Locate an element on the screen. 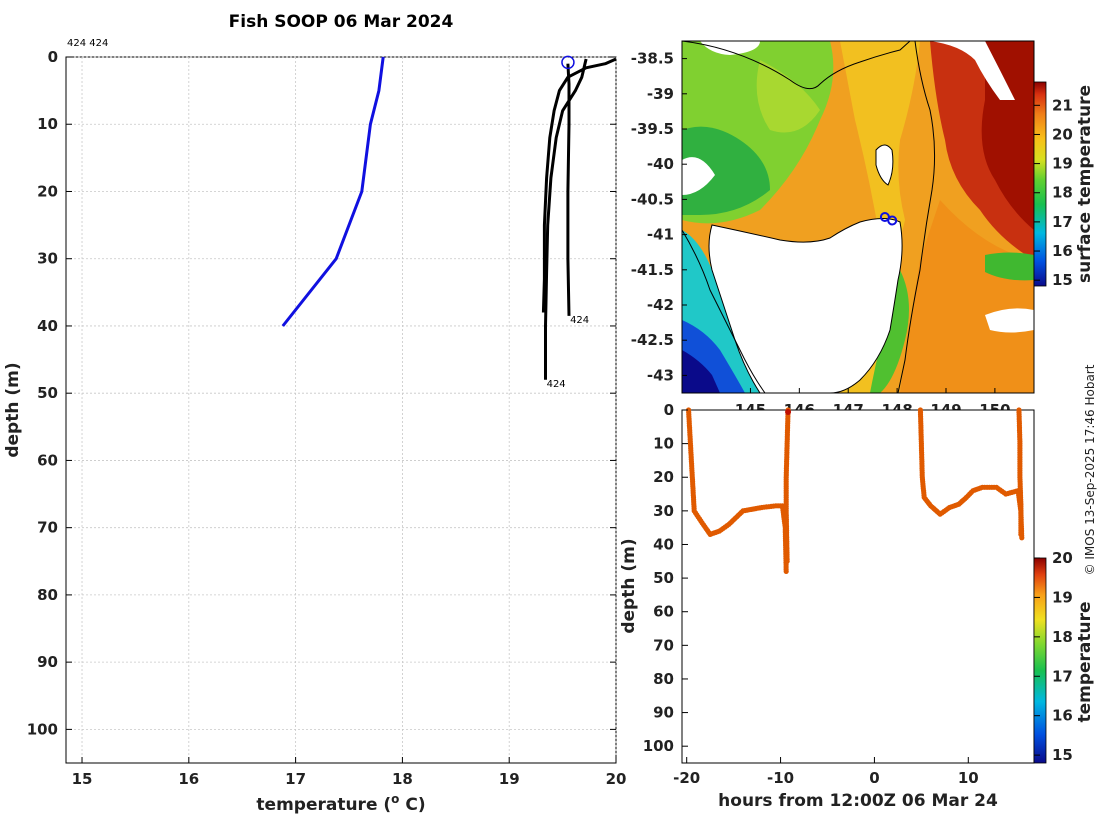 The width and height of the screenshot is (1100, 820). profile-xtick-label: 20 is located at coordinates (616, 779).